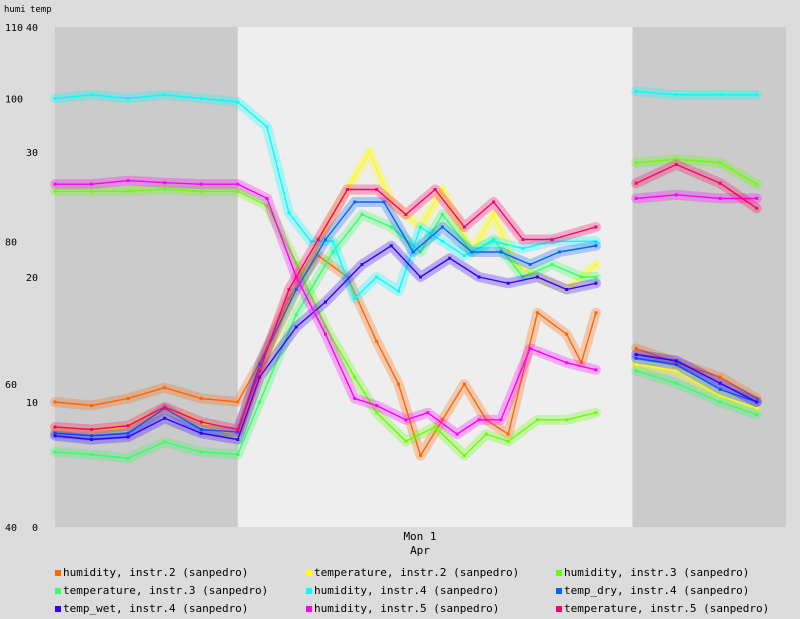 The width and height of the screenshot is (800, 619). I want to click on legend-item: temp_dry, instr.4 (sanpedro), so click(652, 590).